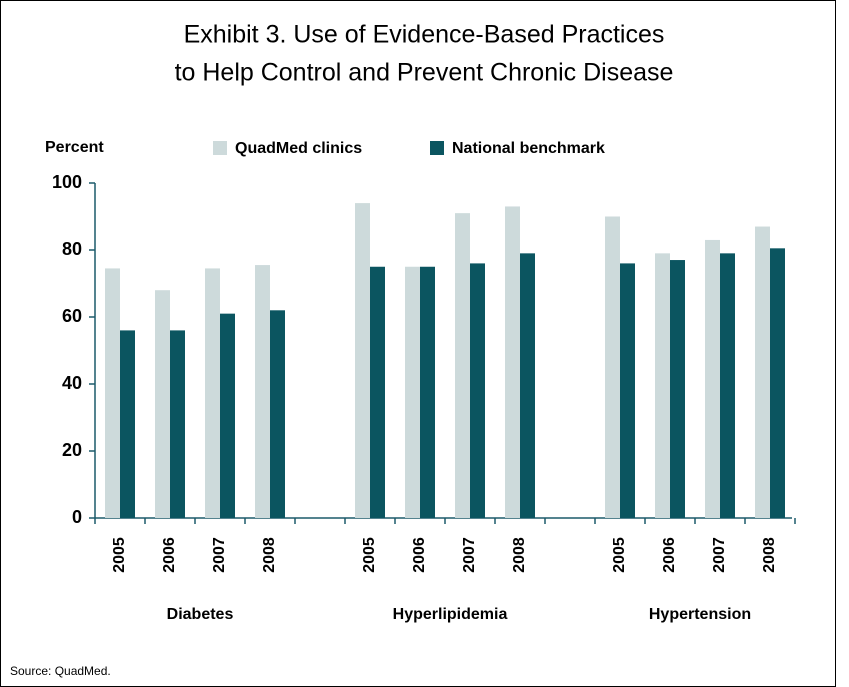 Image resolution: width=849 pixels, height=687 pixels. What do you see at coordinates (72, 316) in the screenshot?
I see `y-tick-label: 60` at bounding box center [72, 316].